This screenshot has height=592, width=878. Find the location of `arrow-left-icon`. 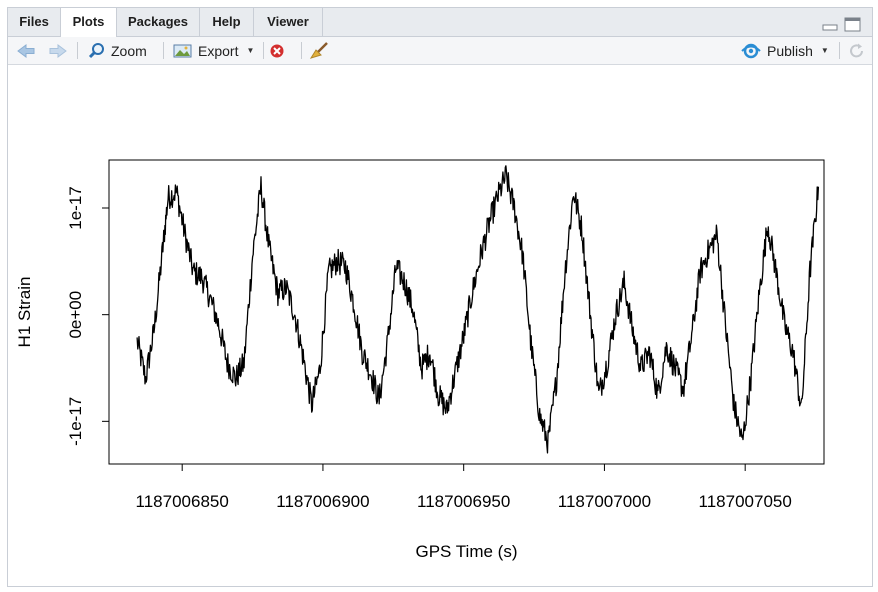

arrow-left-icon is located at coordinates (26, 50).